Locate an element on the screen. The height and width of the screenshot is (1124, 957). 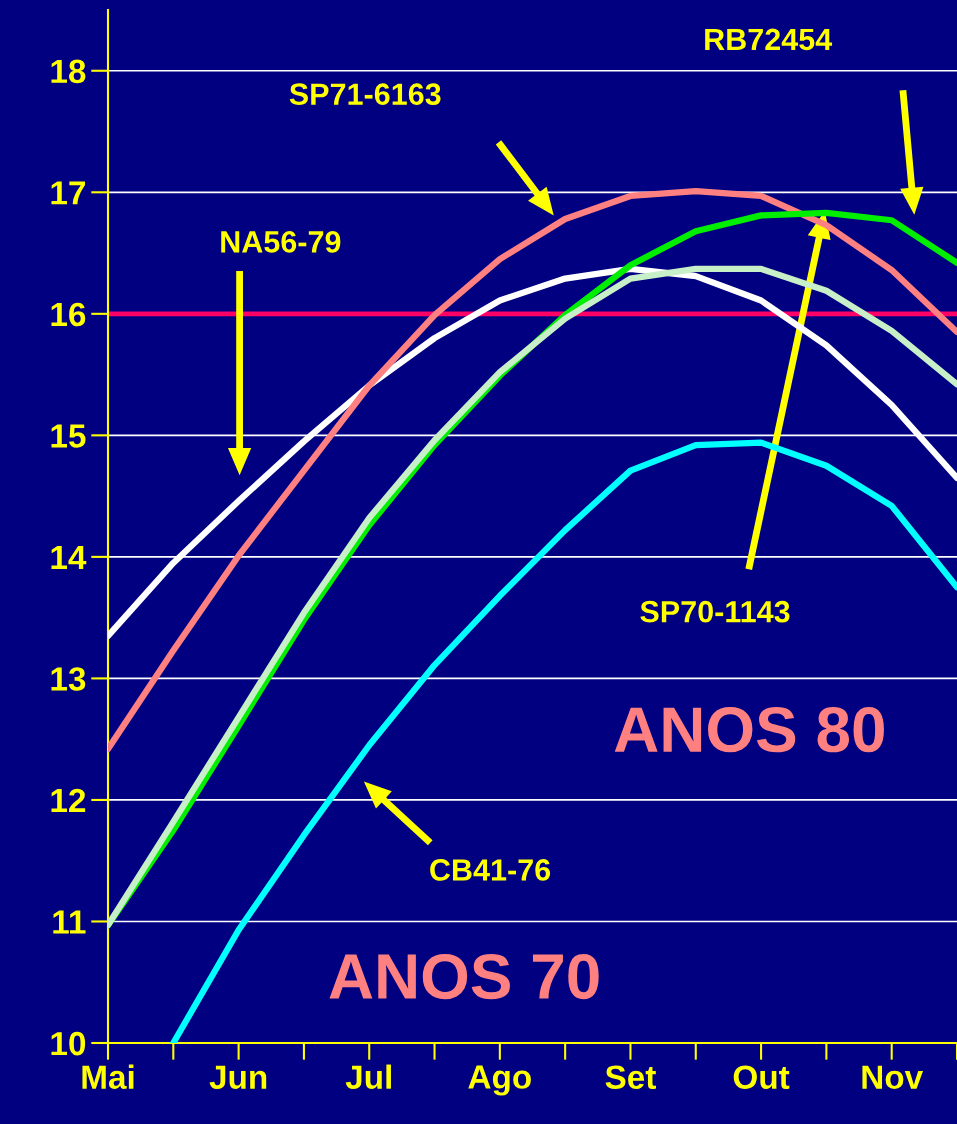
annotation: SP71-6163 is located at coordinates (365, 94).